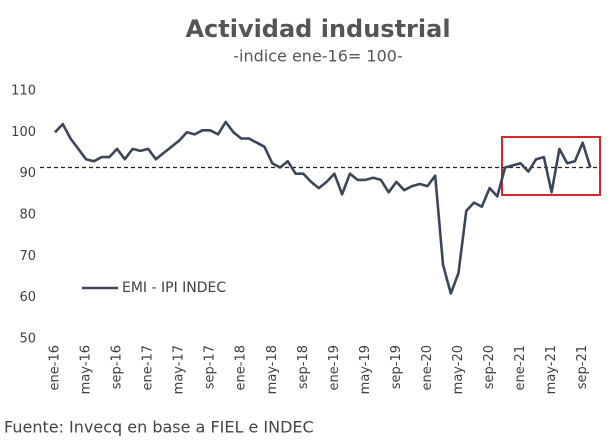  What do you see at coordinates (551, 166) in the screenshot?
I see `highlight-box` at bounding box center [551, 166].